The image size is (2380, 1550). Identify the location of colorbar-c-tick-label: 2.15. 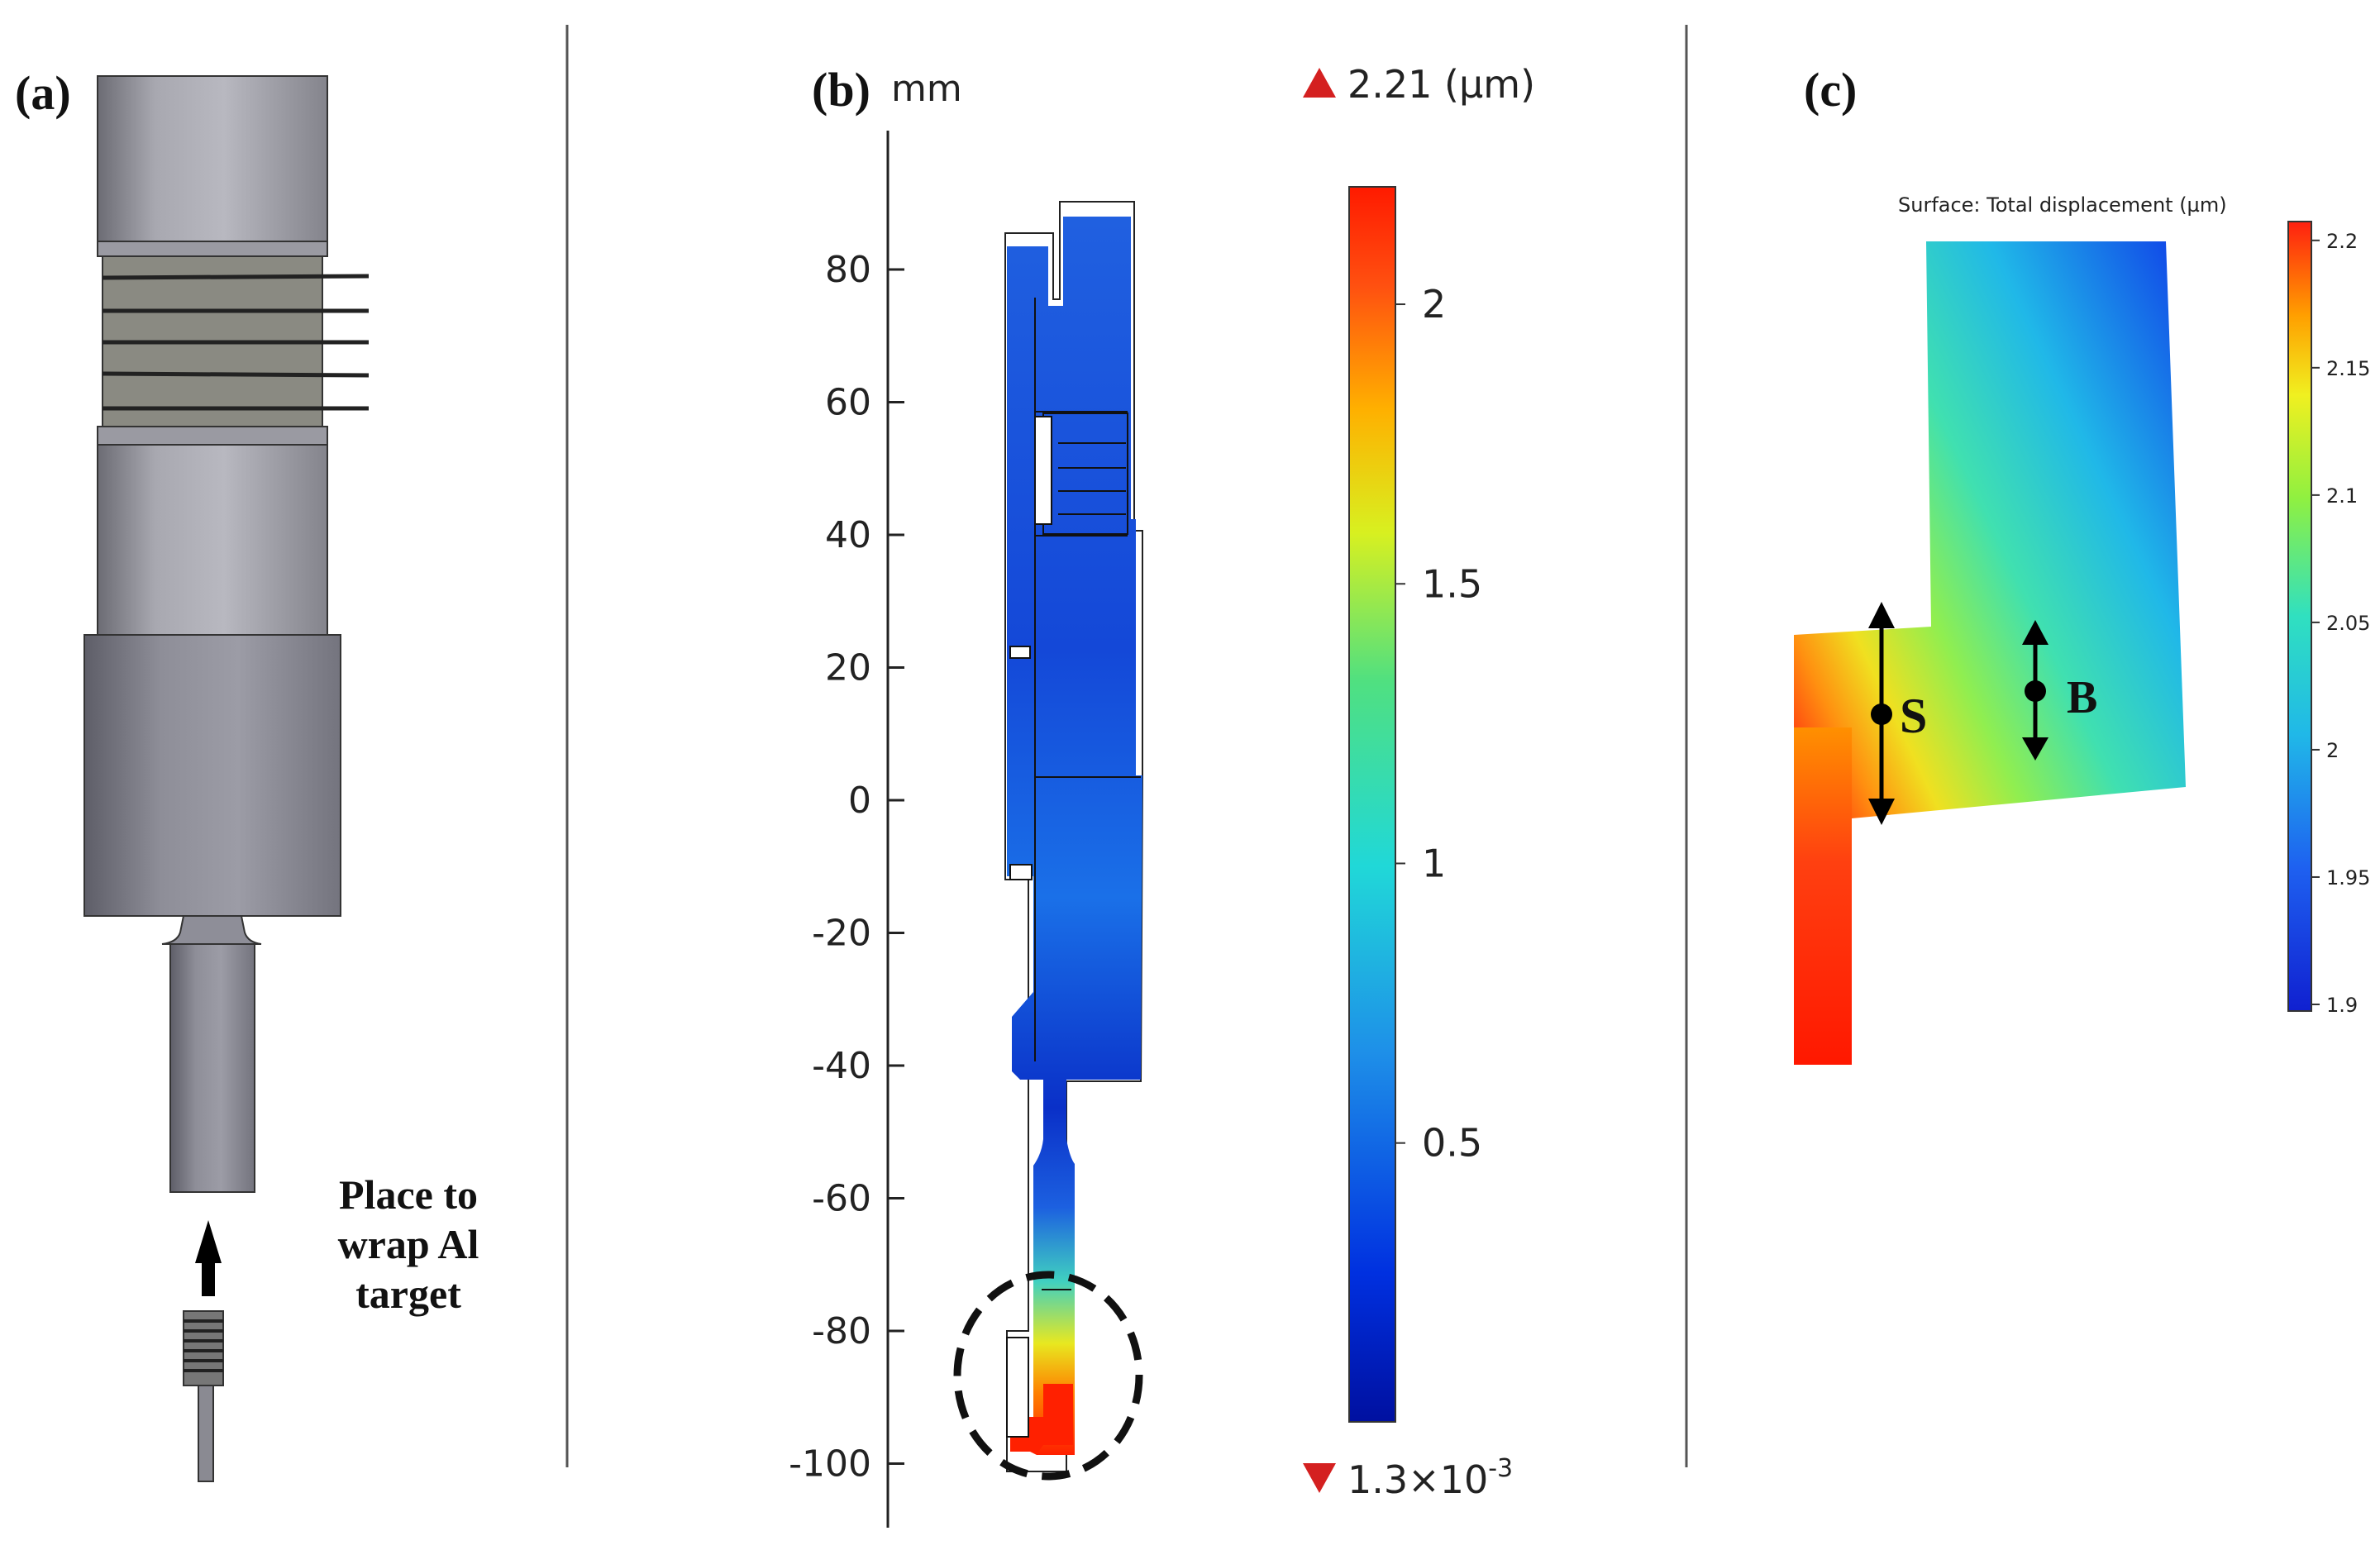
(2348, 368).